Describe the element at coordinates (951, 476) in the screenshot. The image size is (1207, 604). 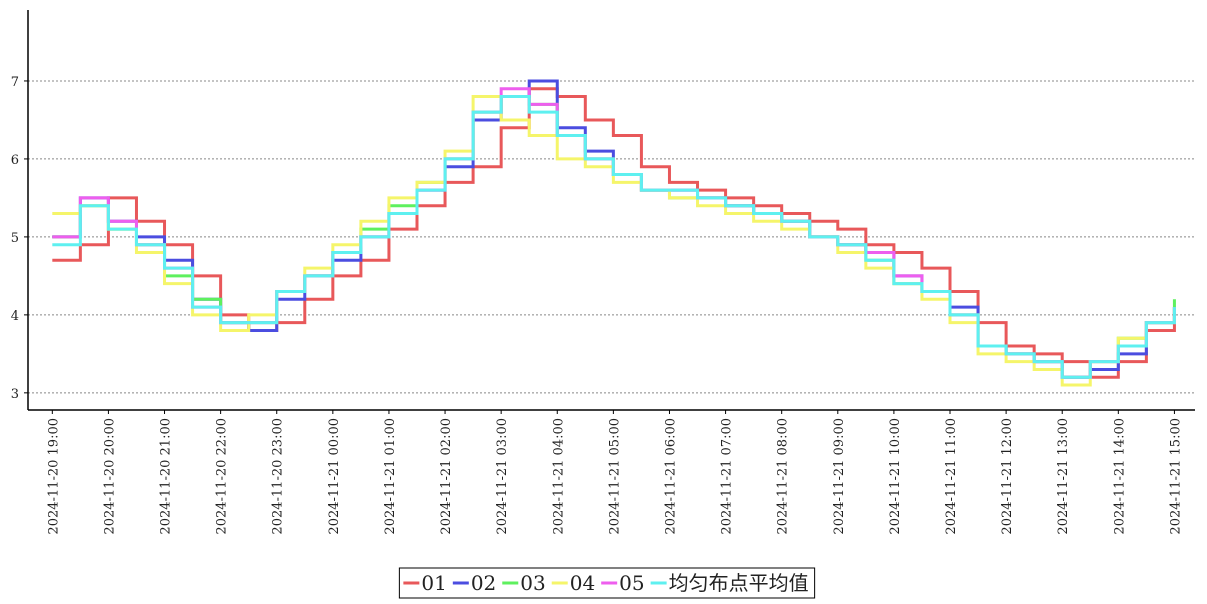
I see `x-tick-label: 2024-11-21 11:00` at that location.